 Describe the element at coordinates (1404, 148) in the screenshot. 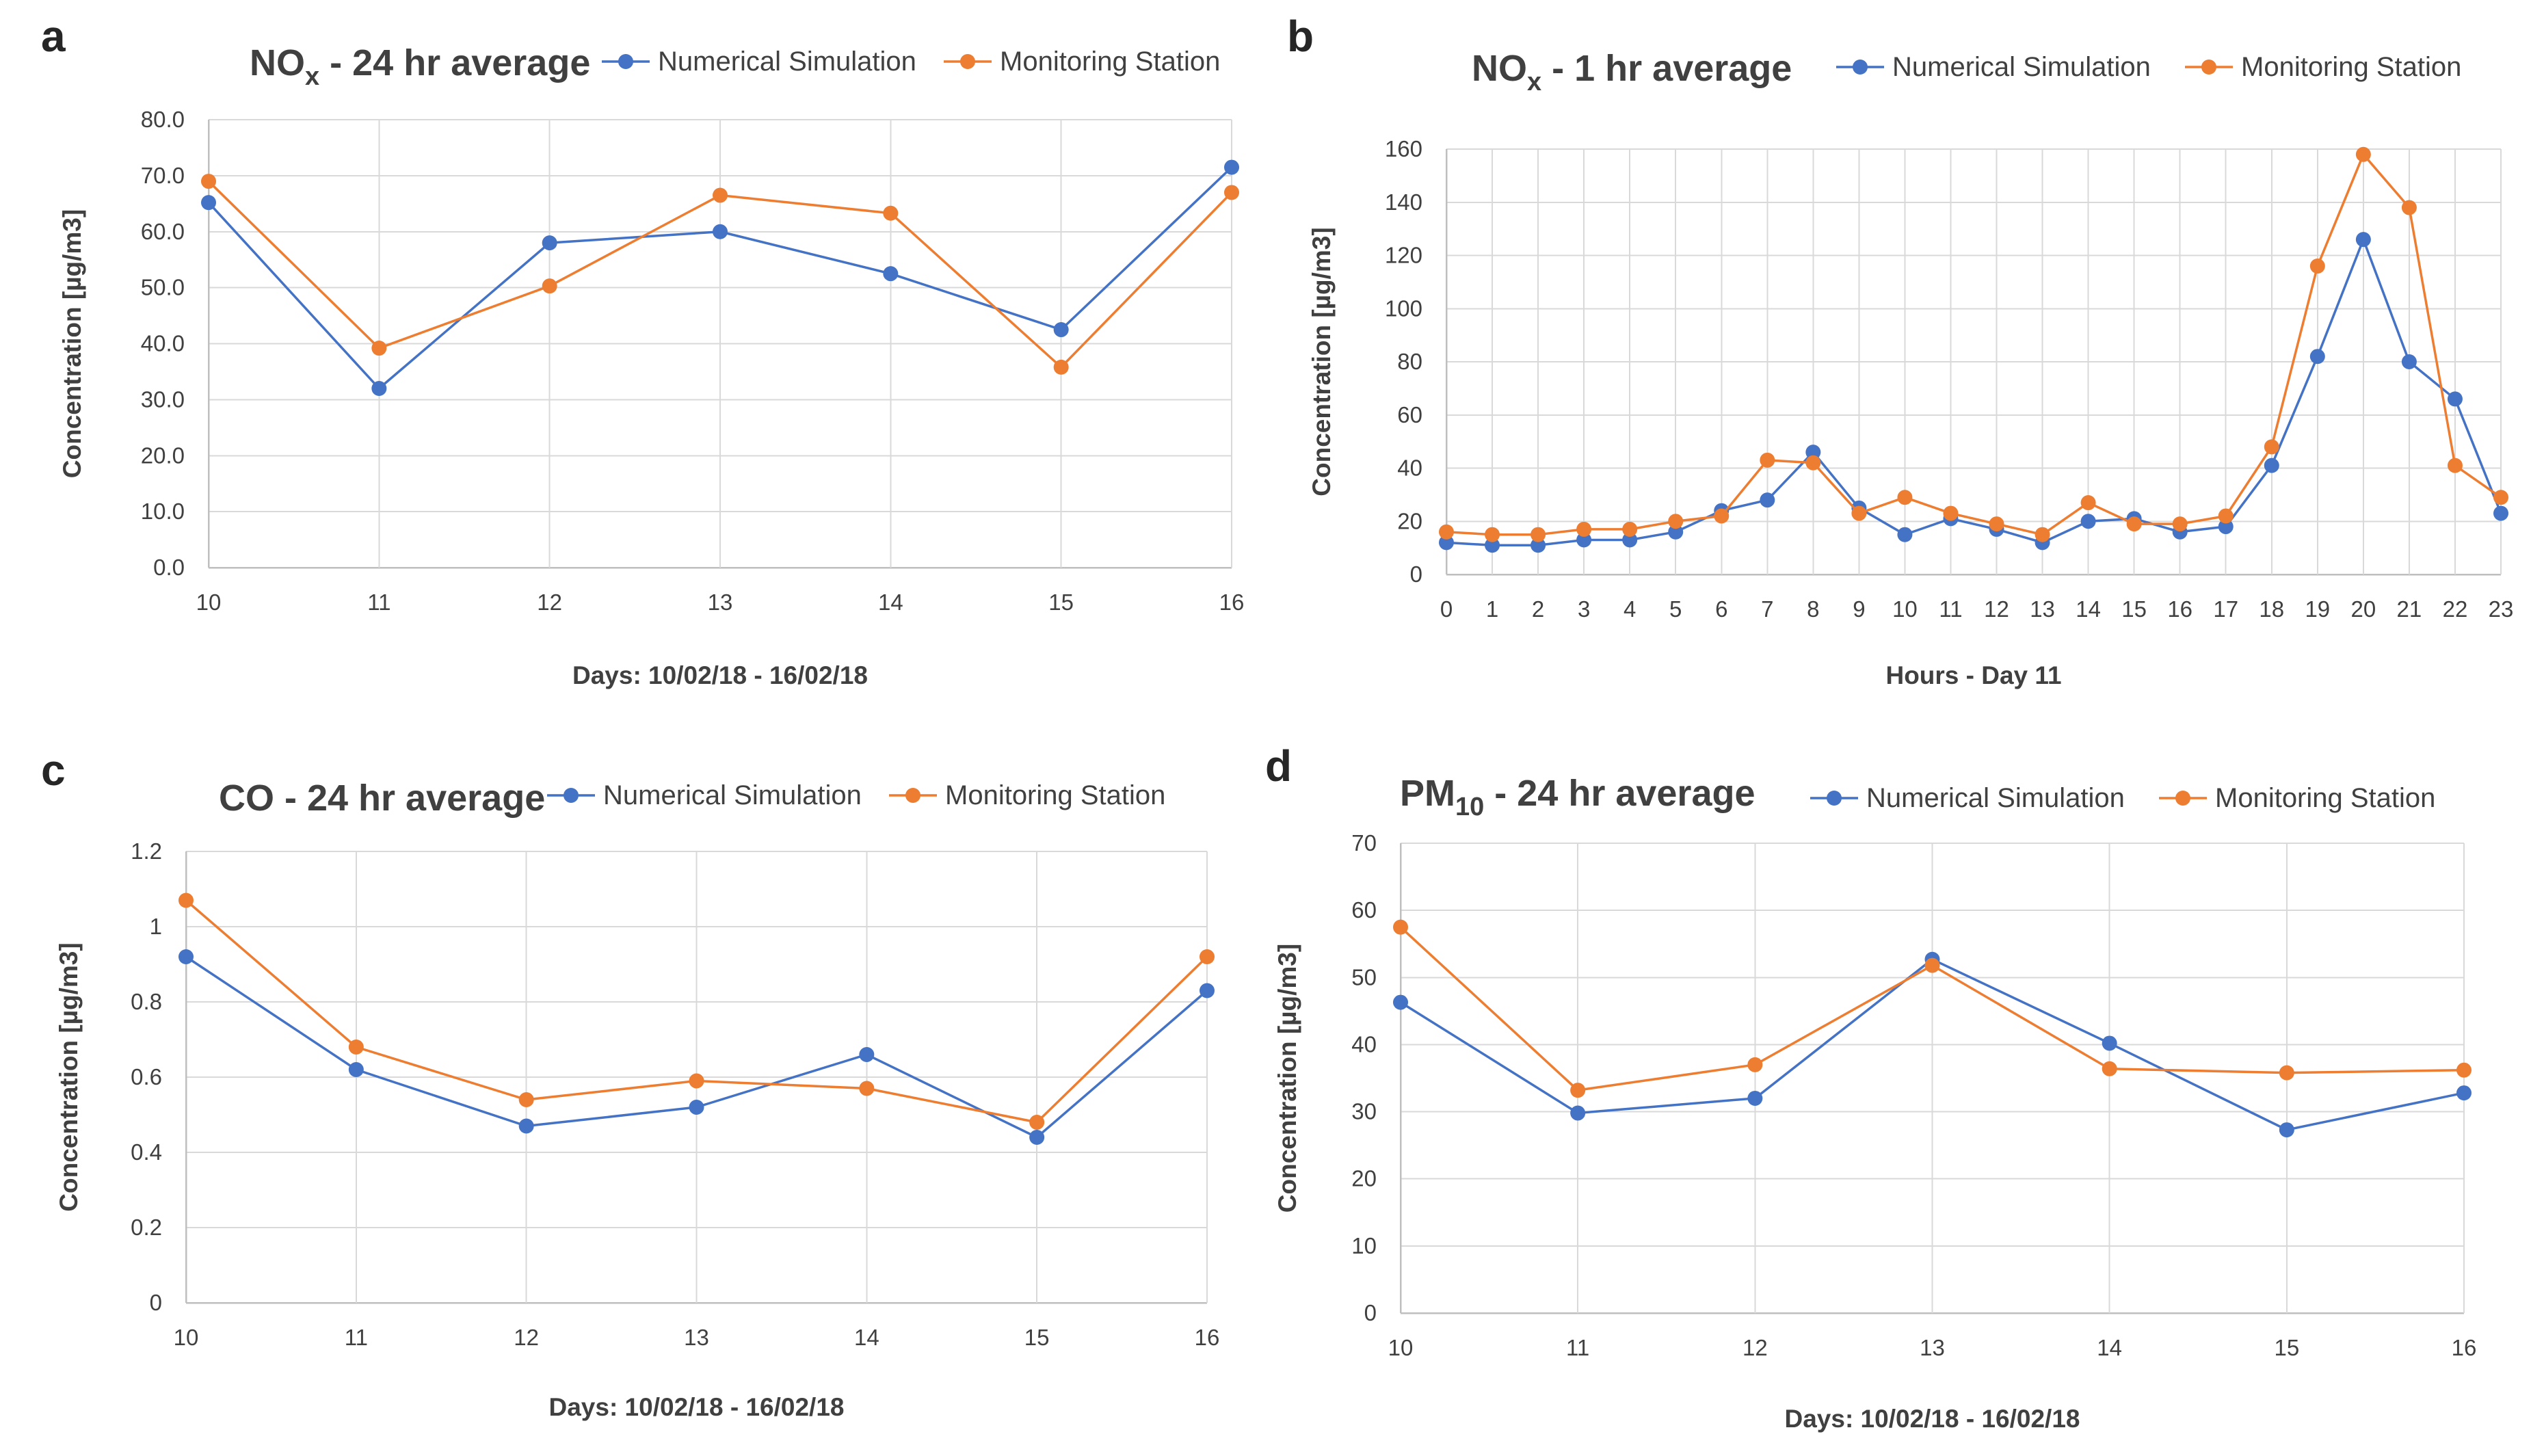

I see `y-tick-label: 160` at that location.